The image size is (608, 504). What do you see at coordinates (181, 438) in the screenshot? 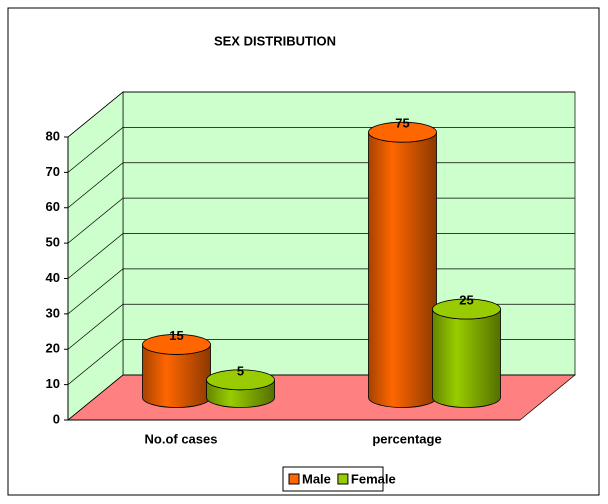
I see `x-tick-label: No.of cases` at bounding box center [181, 438].